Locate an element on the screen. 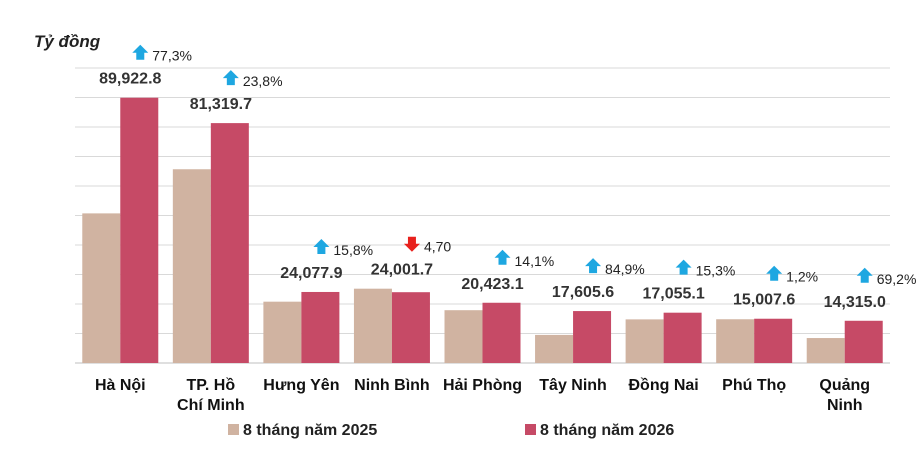 Image resolution: width=920 pixels, height=460 pixels. category-label: Quảng is located at coordinates (844, 385).